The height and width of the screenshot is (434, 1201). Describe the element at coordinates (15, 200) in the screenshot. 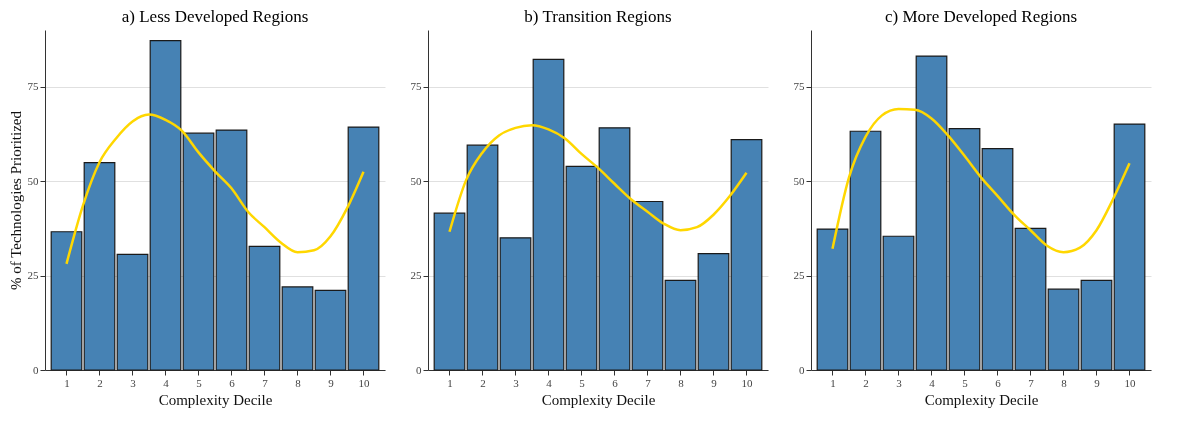

I see `y-axis-title: % of Technologies Prioritized` at that location.